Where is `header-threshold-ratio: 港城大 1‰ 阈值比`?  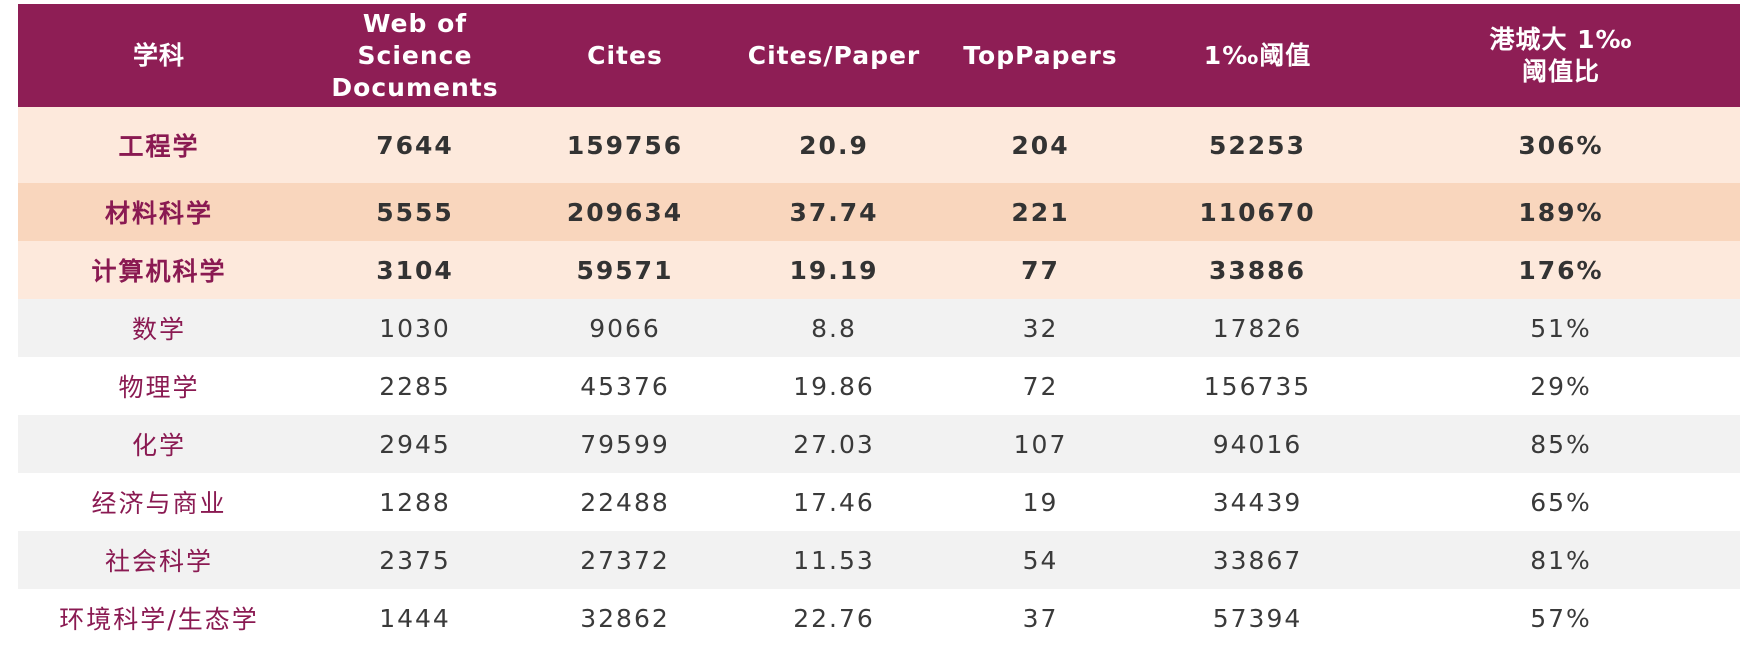
header-threshold-ratio: 港城大 1‰ 阈值比 is located at coordinates (1561, 55).